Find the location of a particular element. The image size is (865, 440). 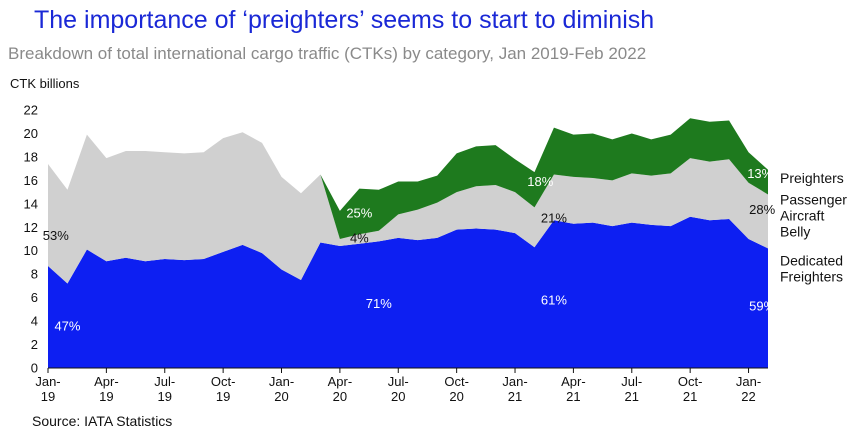

x-tick-label: Jan-21 is located at coordinates (514, 389).